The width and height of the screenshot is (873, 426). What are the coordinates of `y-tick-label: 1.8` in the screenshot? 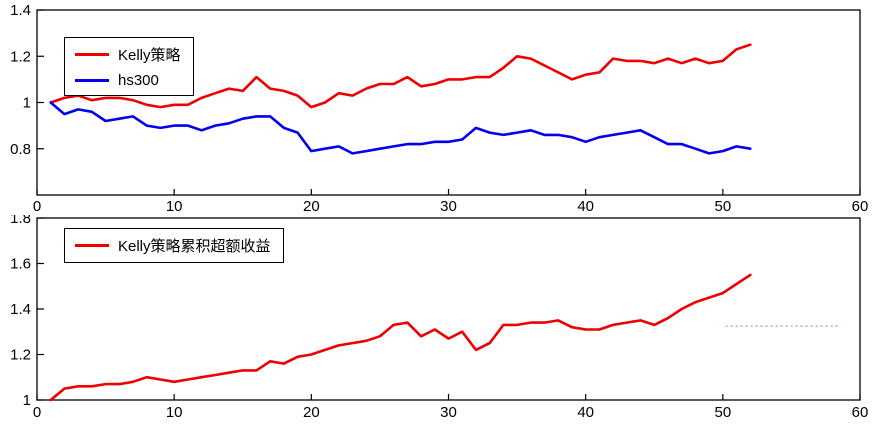 It's located at (20, 221).